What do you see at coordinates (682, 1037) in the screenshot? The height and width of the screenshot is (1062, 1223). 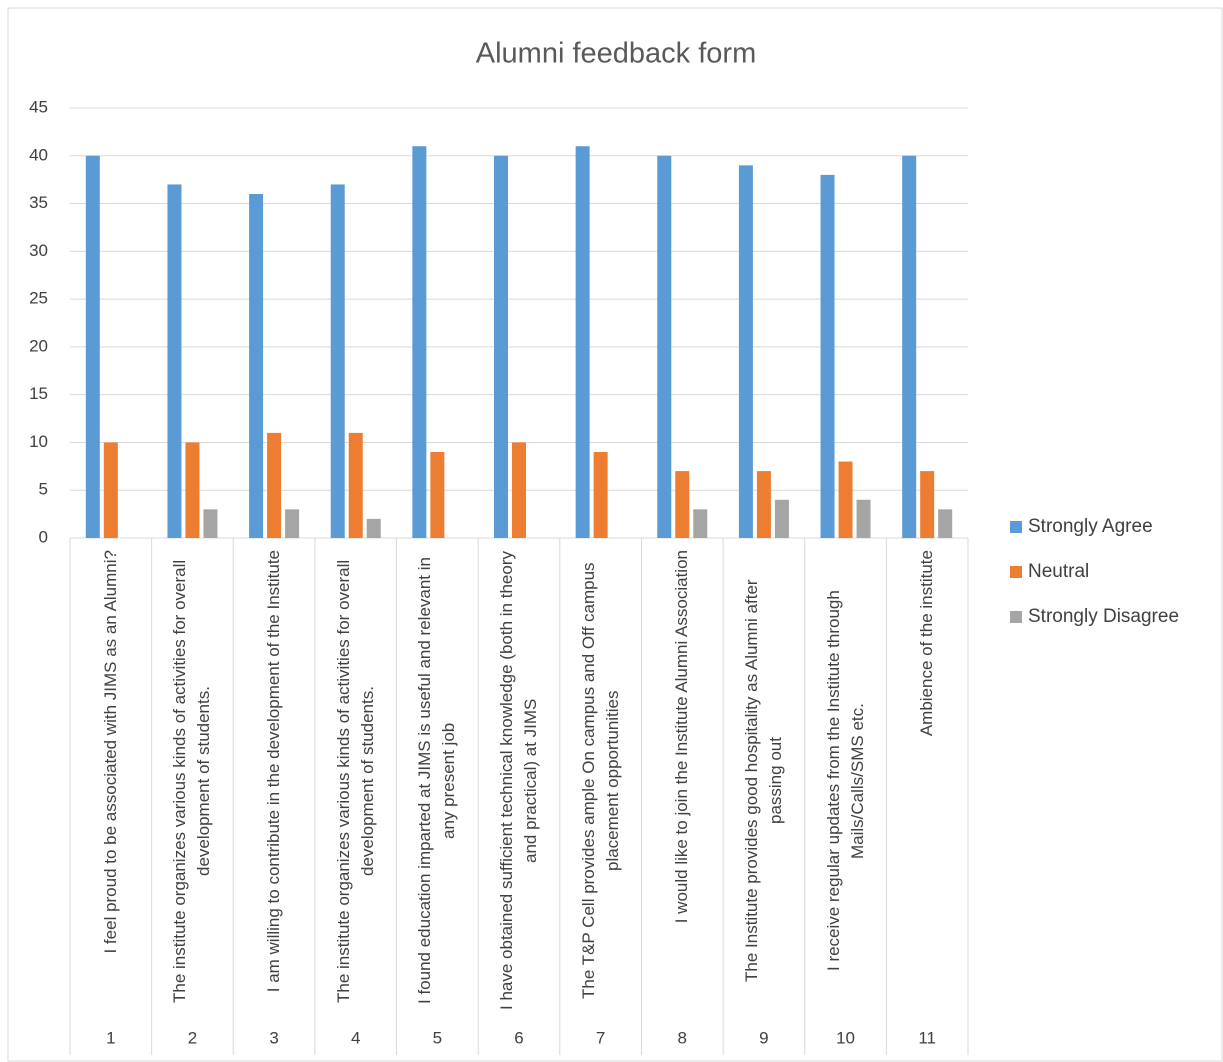 I see `category-number: 8` at bounding box center [682, 1037].